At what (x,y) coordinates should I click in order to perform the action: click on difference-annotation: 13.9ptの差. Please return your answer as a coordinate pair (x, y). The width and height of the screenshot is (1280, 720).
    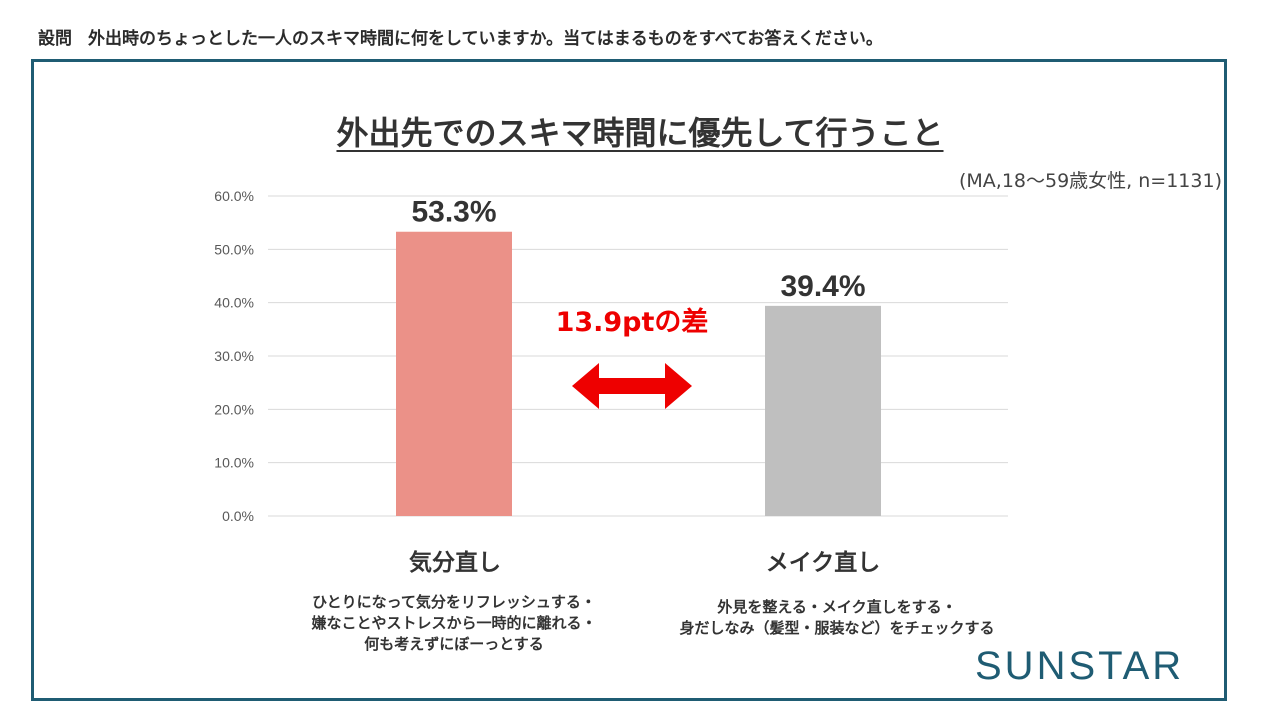
    Looking at the image, I should click on (632, 322).